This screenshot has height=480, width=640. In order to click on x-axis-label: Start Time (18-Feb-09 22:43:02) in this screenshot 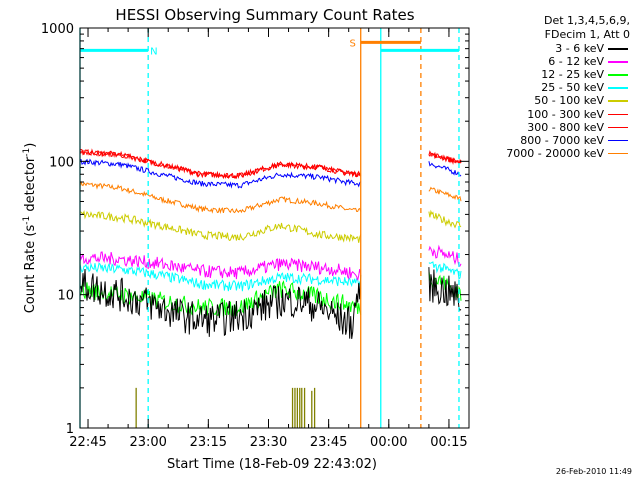, I will do `click(272, 464)`.